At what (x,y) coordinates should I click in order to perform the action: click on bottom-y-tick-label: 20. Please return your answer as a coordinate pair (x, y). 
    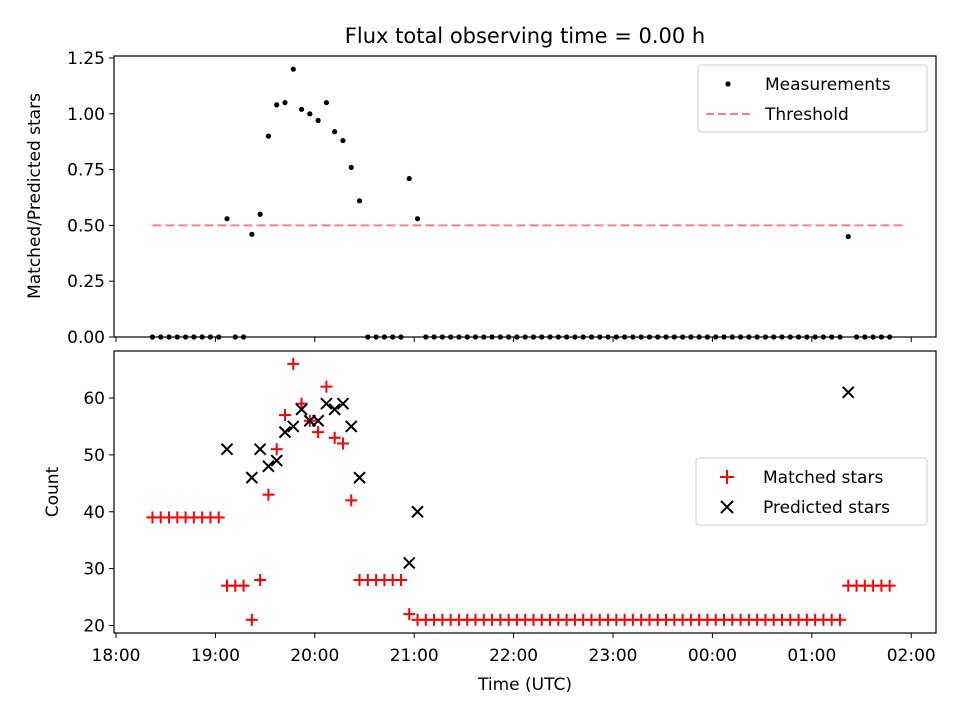
    Looking at the image, I should click on (94, 627).